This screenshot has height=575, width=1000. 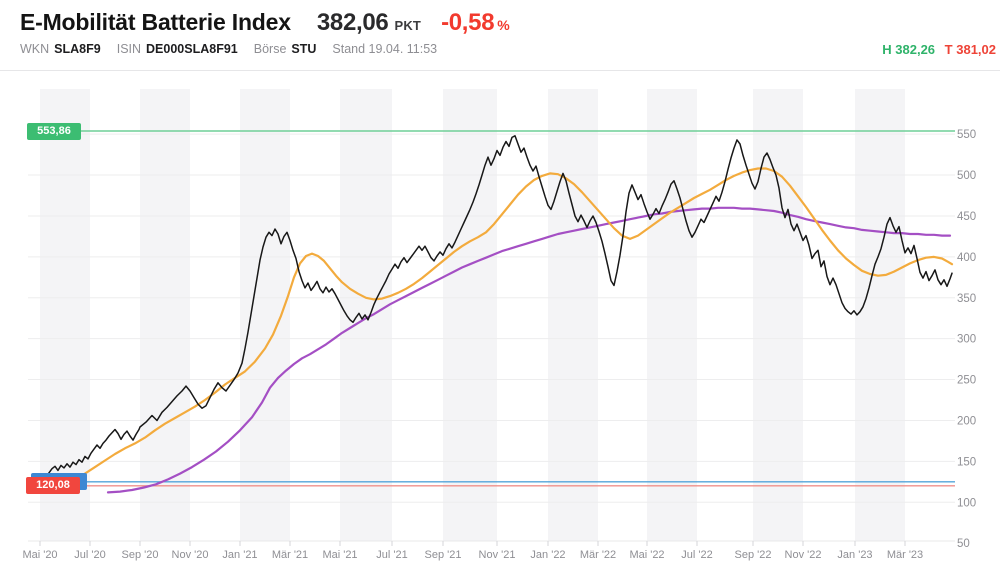 I want to click on day-high: H 382,26, so click(x=908, y=49).